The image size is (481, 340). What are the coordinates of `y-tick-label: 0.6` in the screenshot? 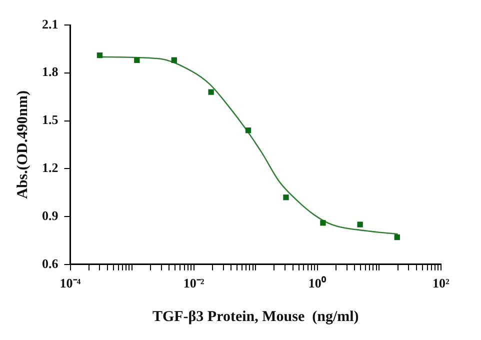 It's located at (50, 263).